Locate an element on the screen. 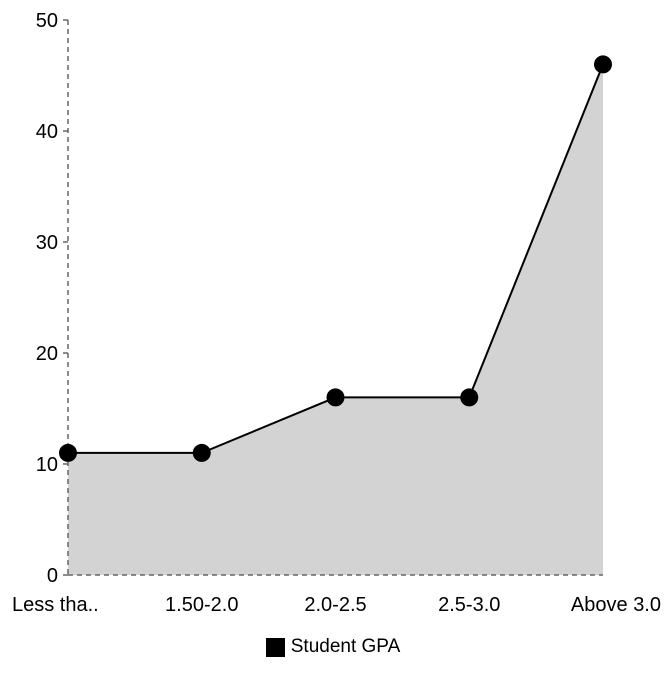  legend: Student GPA is located at coordinates (333, 647).